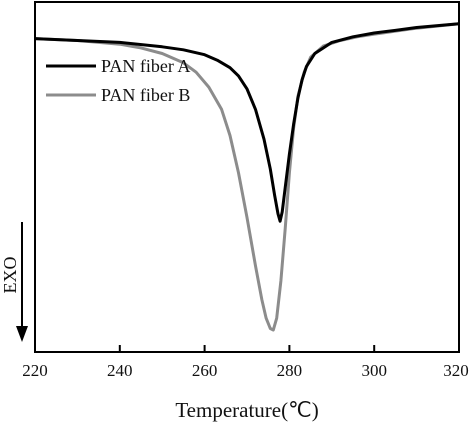 This screenshot has width=474, height=424. I want to click on legend-label-a: PAN fiber A, so click(145, 66).